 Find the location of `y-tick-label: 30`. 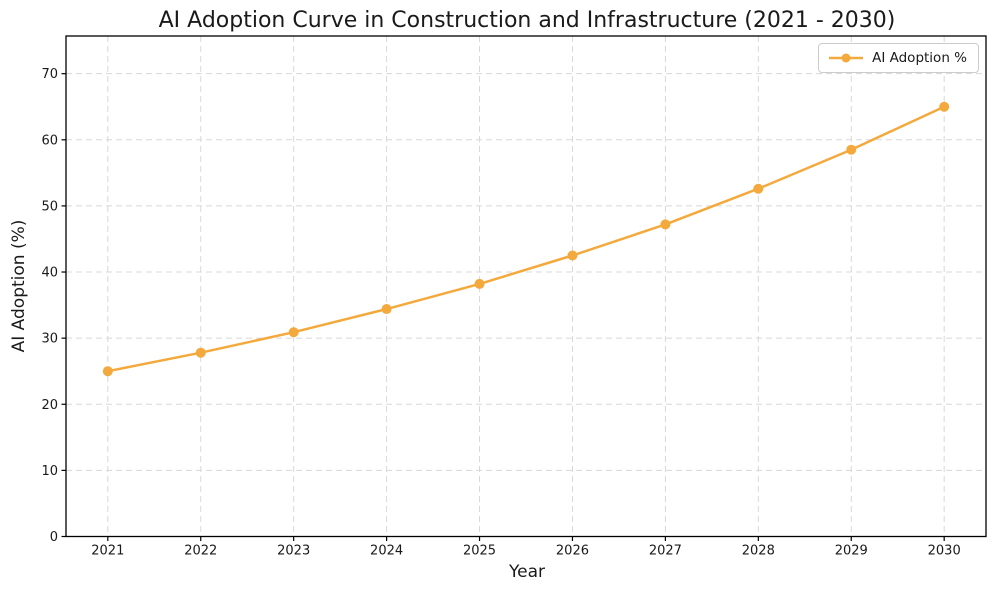

y-tick-label: 30 is located at coordinates (49, 339).